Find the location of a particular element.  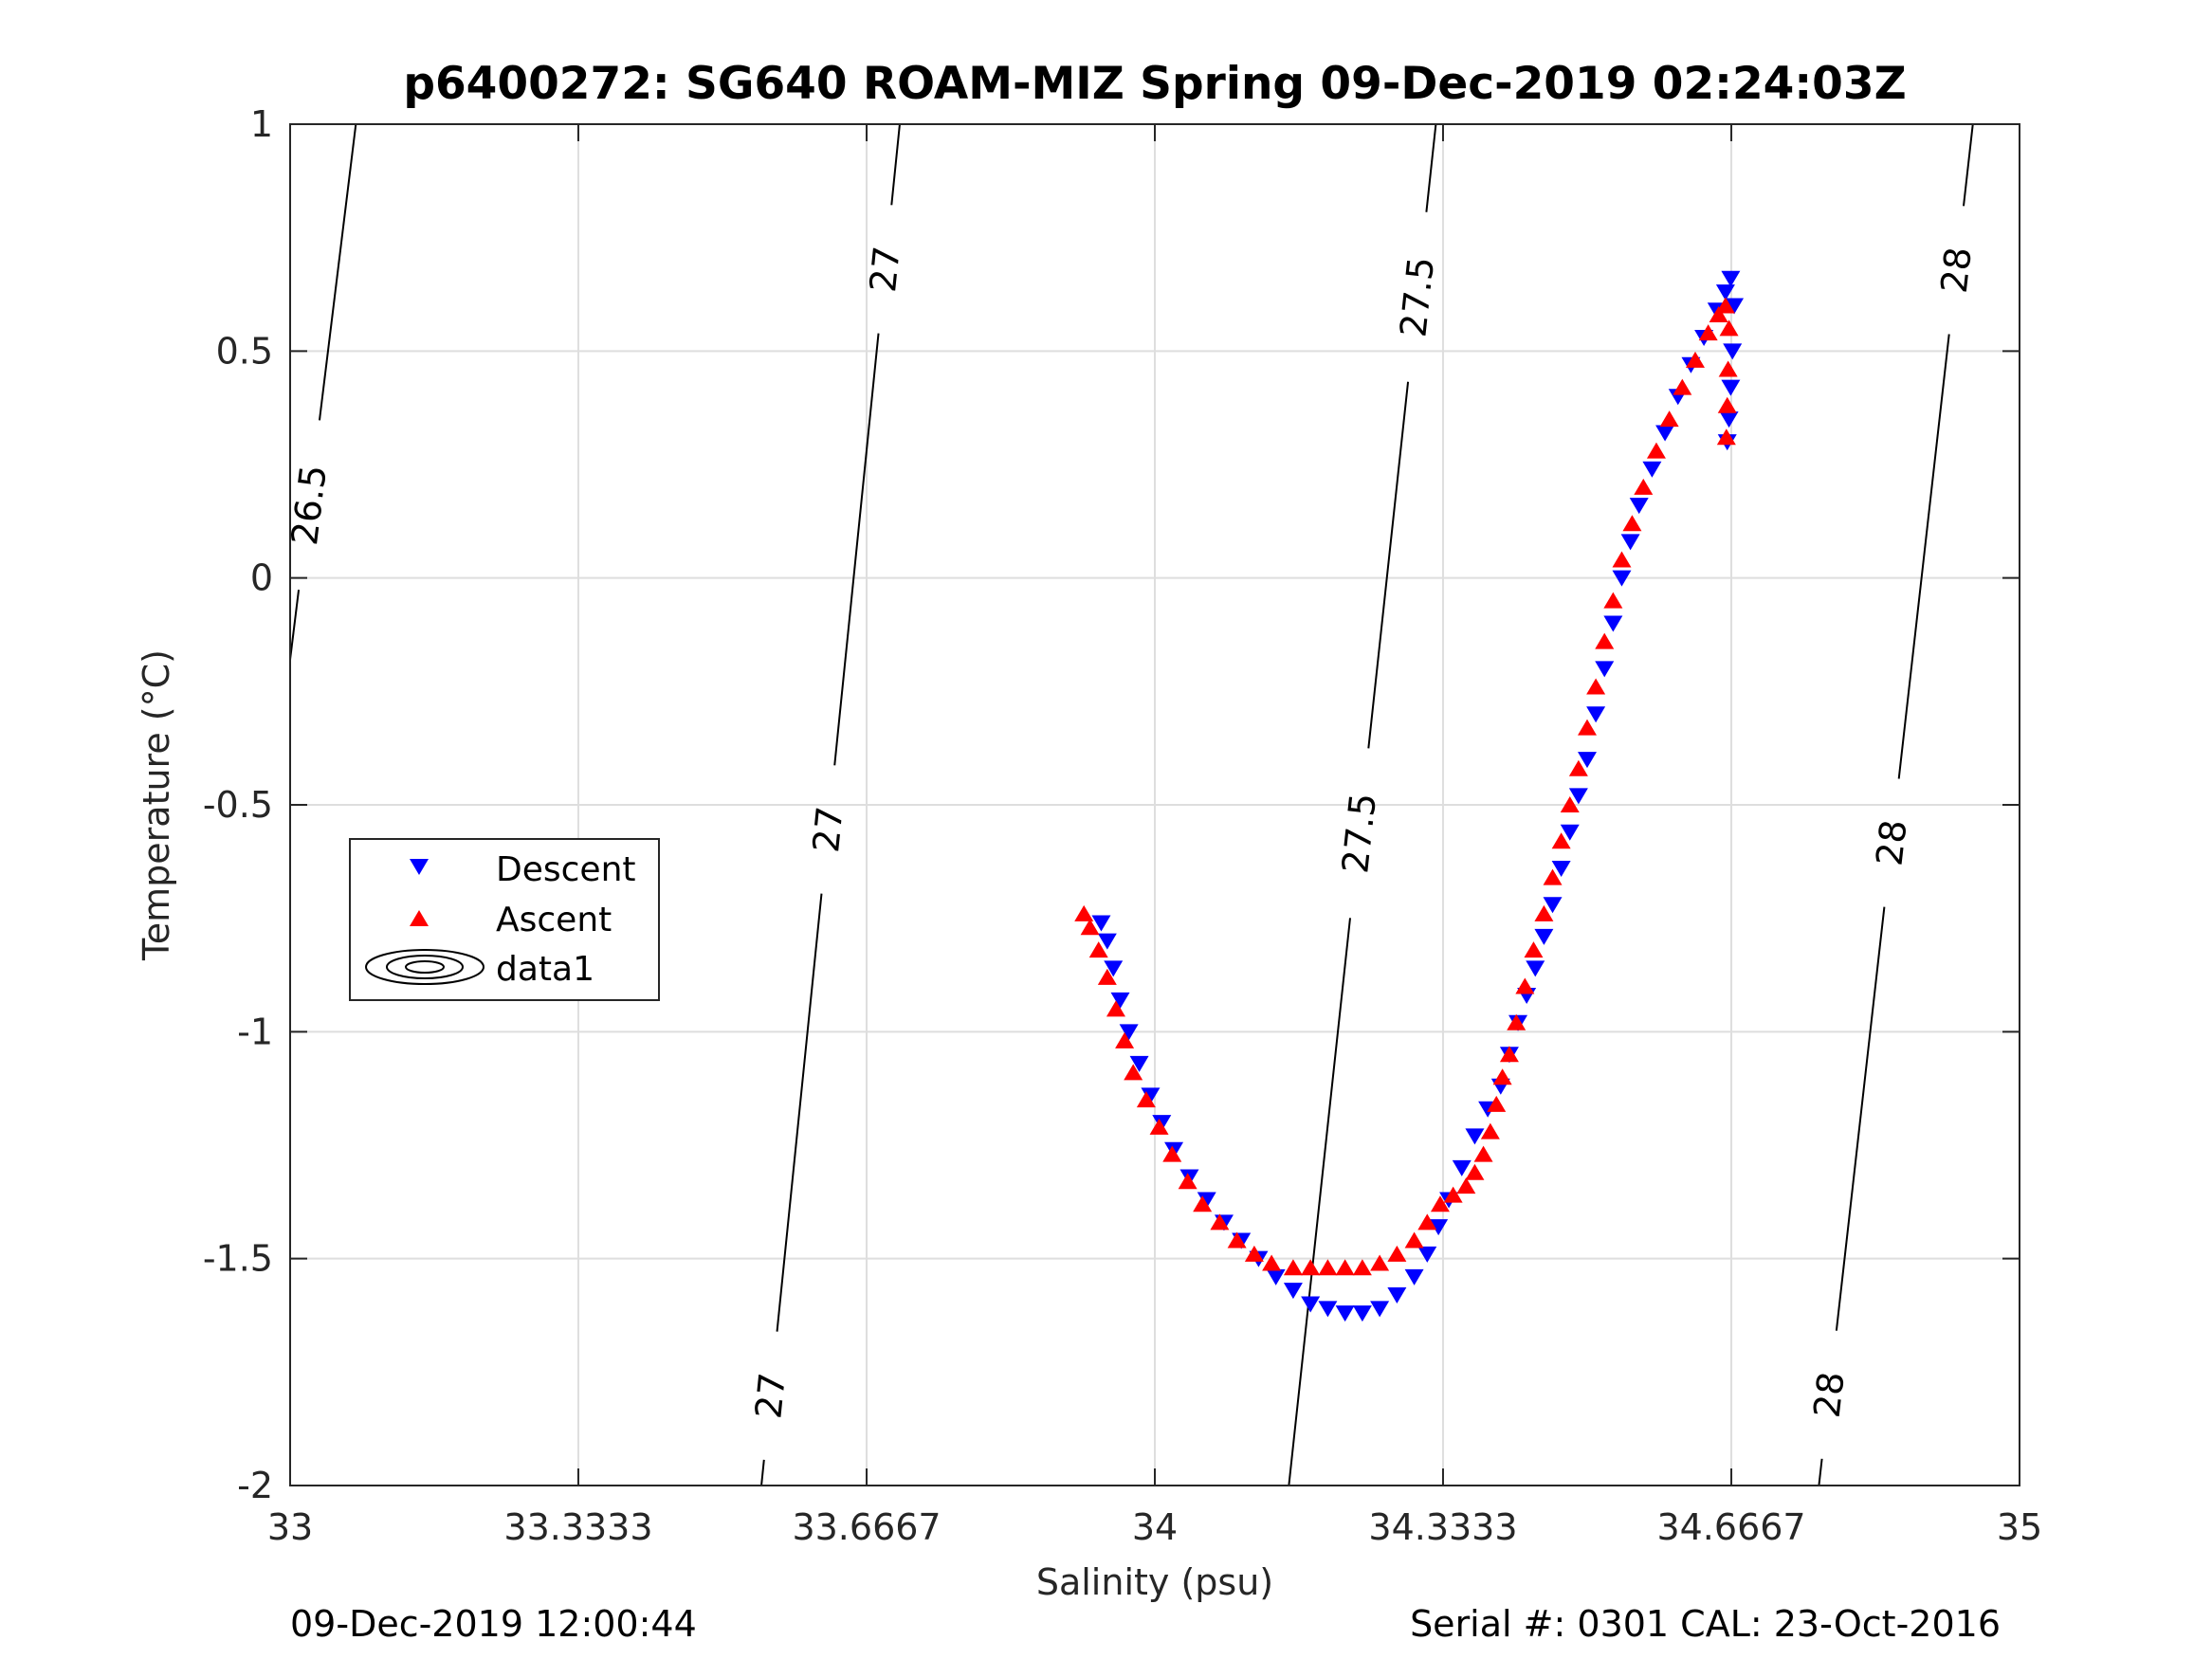

y-tick-label: 0.5 is located at coordinates (244, 351).